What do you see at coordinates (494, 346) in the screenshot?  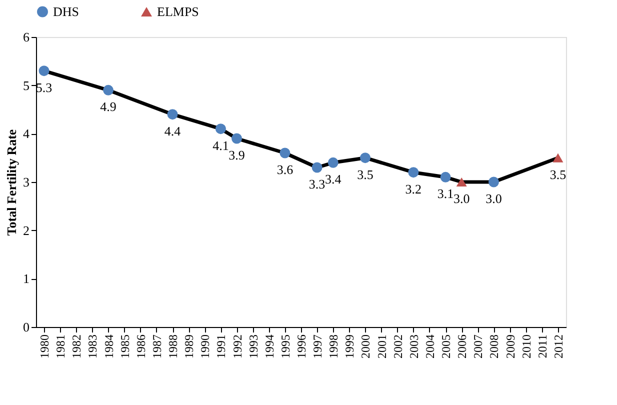 I see `x-tick-label: 2008` at bounding box center [494, 346].